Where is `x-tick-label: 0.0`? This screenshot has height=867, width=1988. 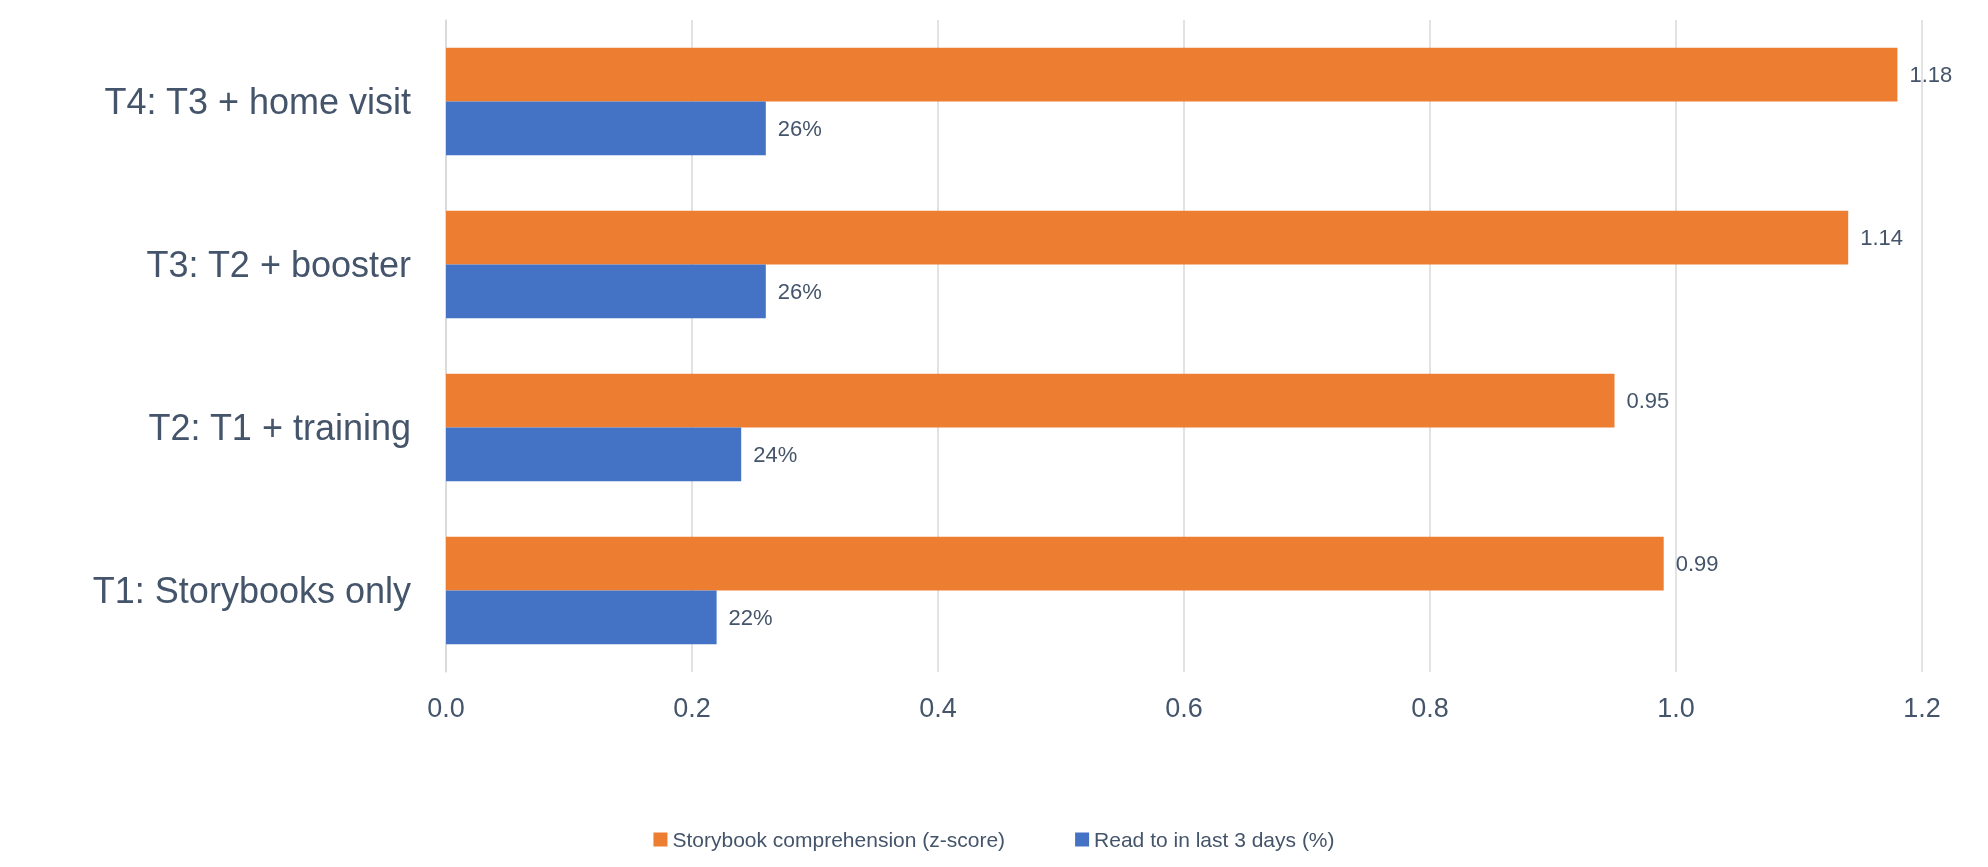
x-tick-label: 0.0 is located at coordinates (446, 707).